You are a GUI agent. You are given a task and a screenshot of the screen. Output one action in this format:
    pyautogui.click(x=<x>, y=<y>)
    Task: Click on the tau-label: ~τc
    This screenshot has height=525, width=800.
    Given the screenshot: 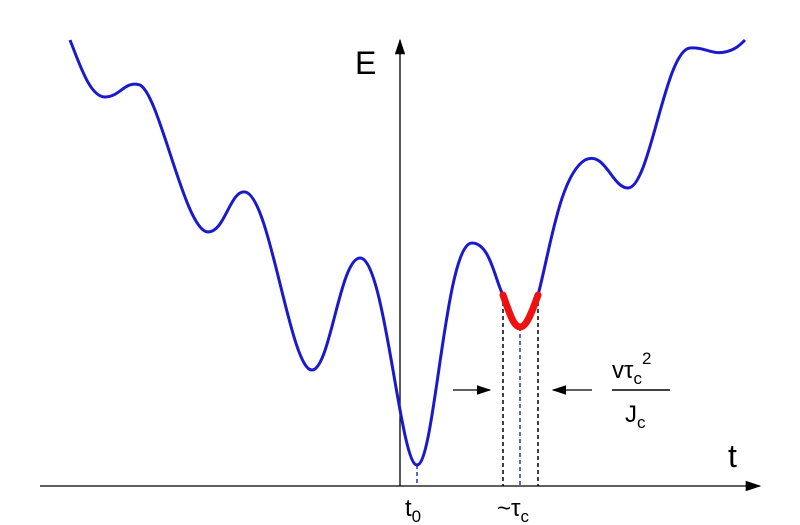 What is the action you would take?
    pyautogui.click(x=513, y=510)
    